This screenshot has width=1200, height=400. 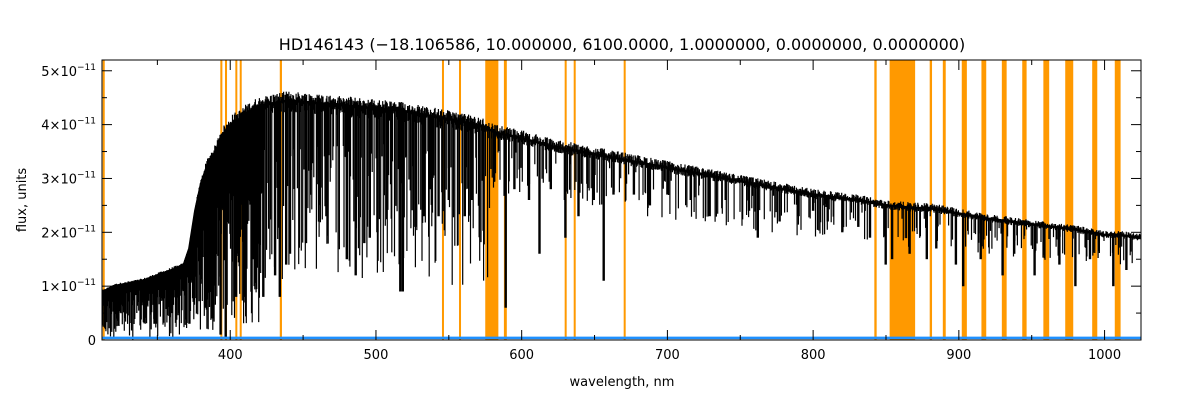 What do you see at coordinates (68, 71) in the screenshot?
I see `y-tick-label: 5×10⁻¹¹` at bounding box center [68, 71].